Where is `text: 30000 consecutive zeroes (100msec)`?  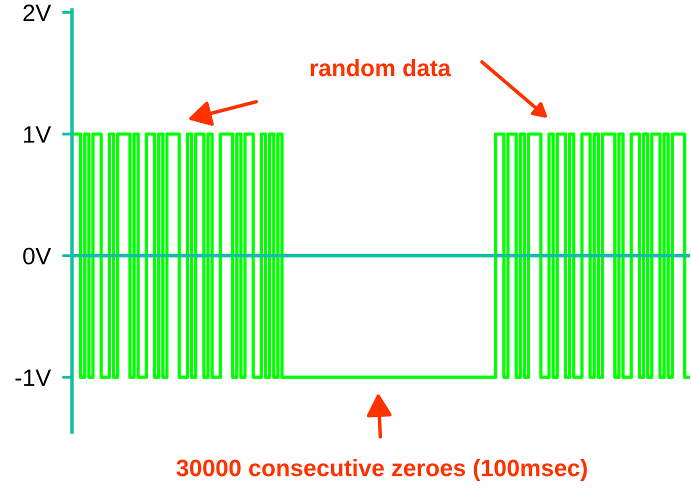 text: 30000 consecutive zeroes (100msec) is located at coordinates (381, 470).